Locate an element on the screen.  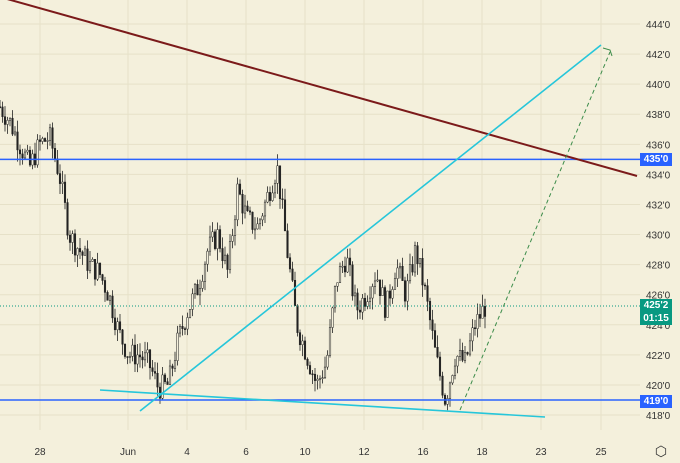
y-tick-label: 432'0 is located at coordinates (658, 205).